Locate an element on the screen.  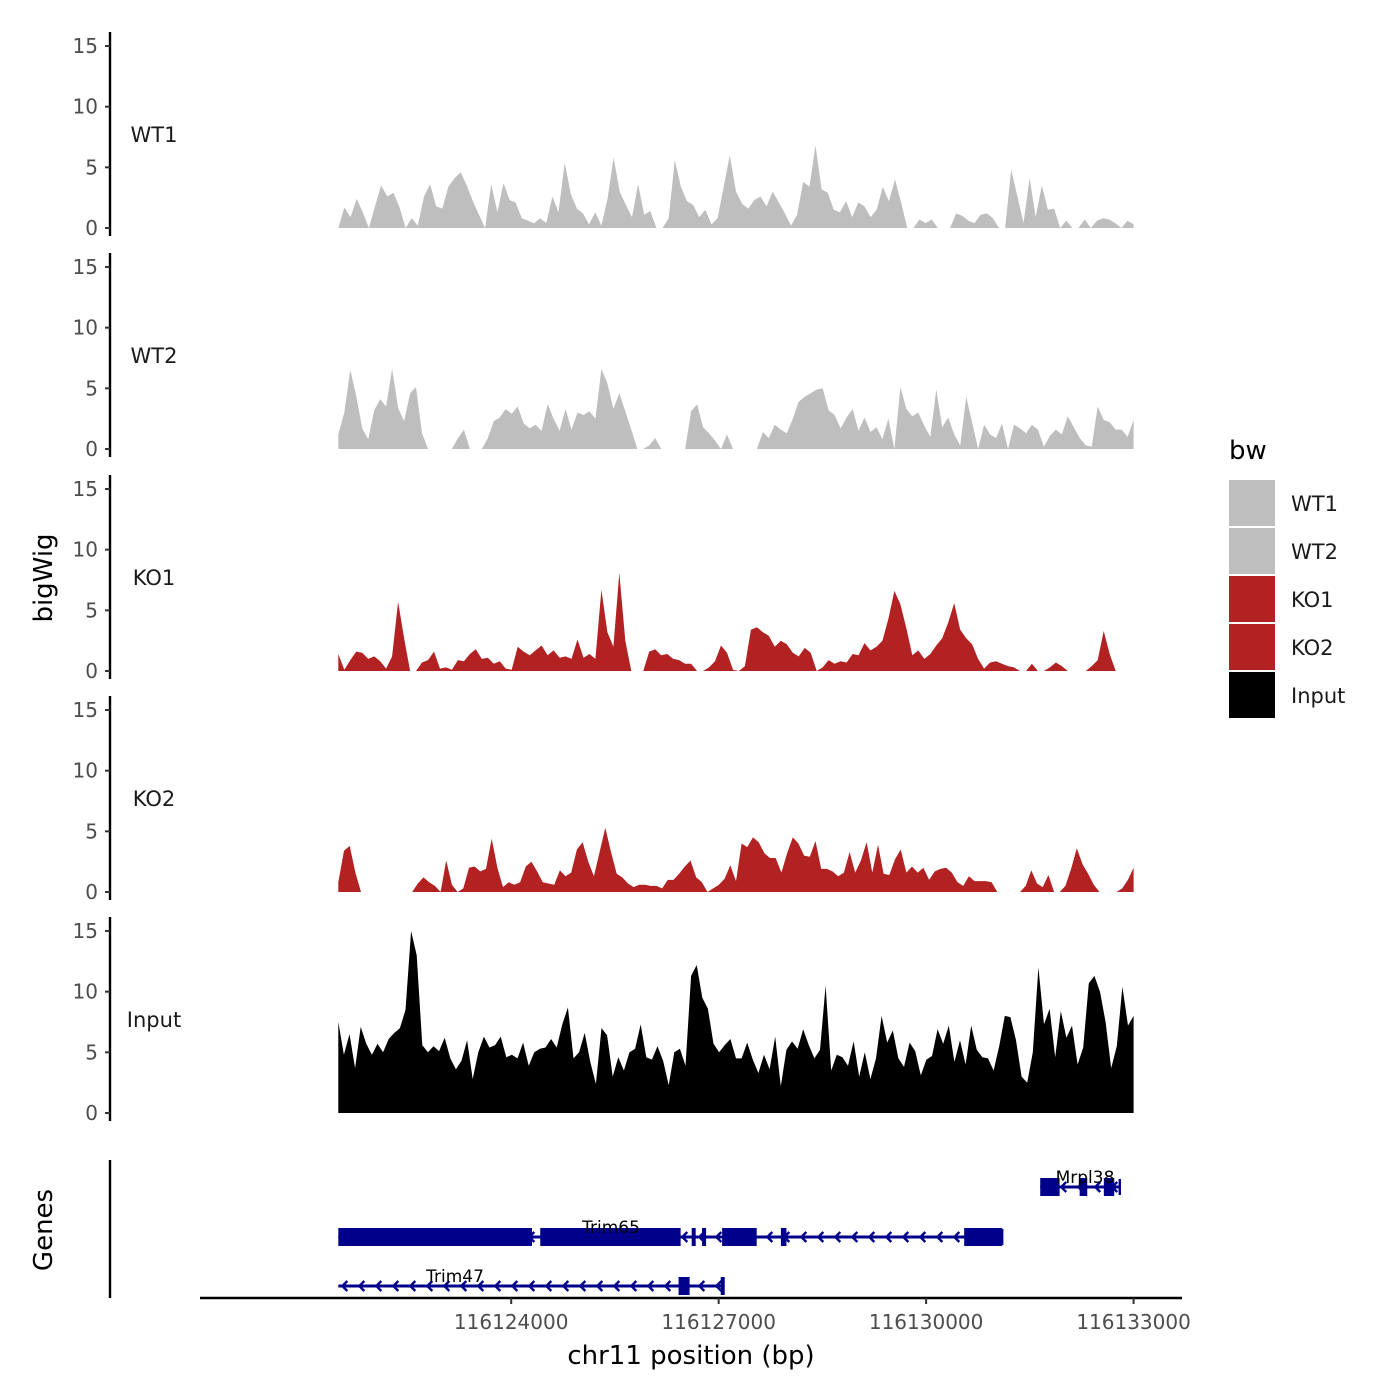
legend-label: WT1 is located at coordinates (1314, 504).